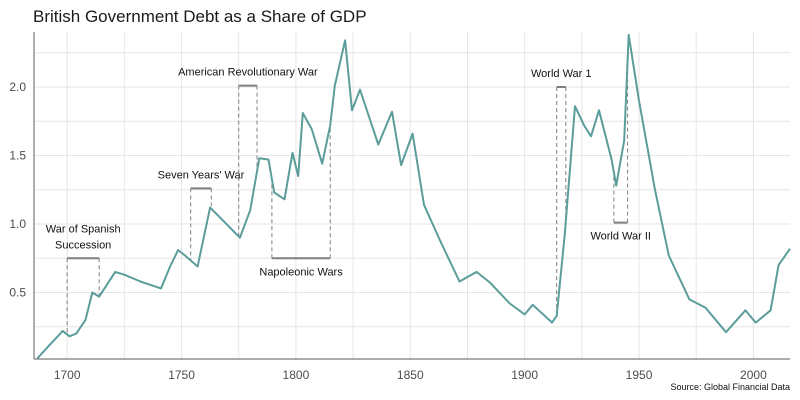 The height and width of the screenshot is (400, 800). Describe the element at coordinates (201, 175) in the screenshot. I see `annotation-label: Seven Years' War` at that location.